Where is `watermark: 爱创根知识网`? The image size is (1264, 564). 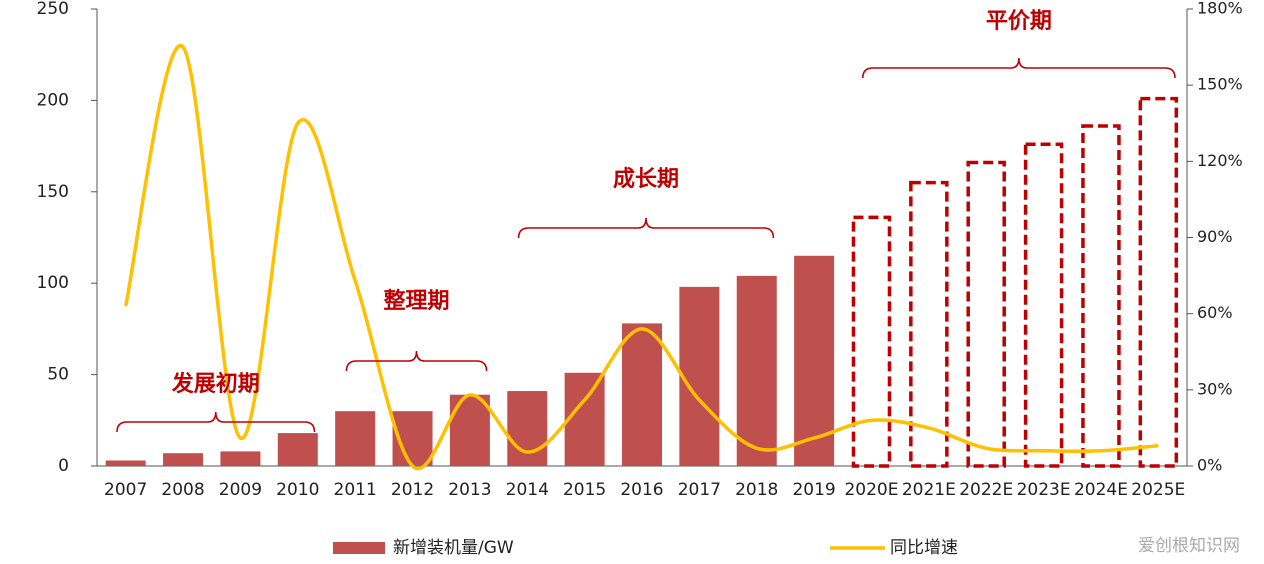
watermark: 爱创根知识网 is located at coordinates (1189, 546).